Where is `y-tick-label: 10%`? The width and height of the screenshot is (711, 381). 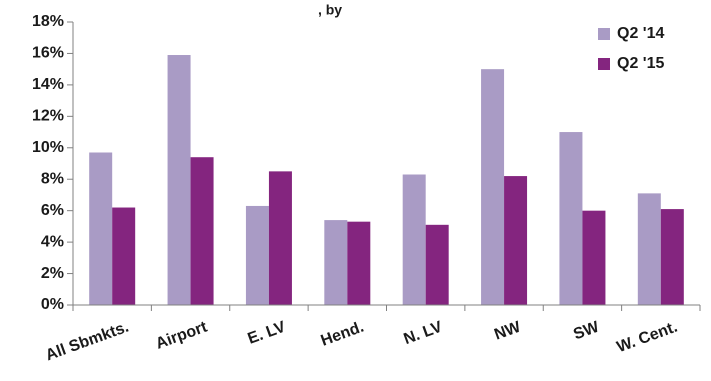 y-tick-label: 10% is located at coordinates (48, 147).